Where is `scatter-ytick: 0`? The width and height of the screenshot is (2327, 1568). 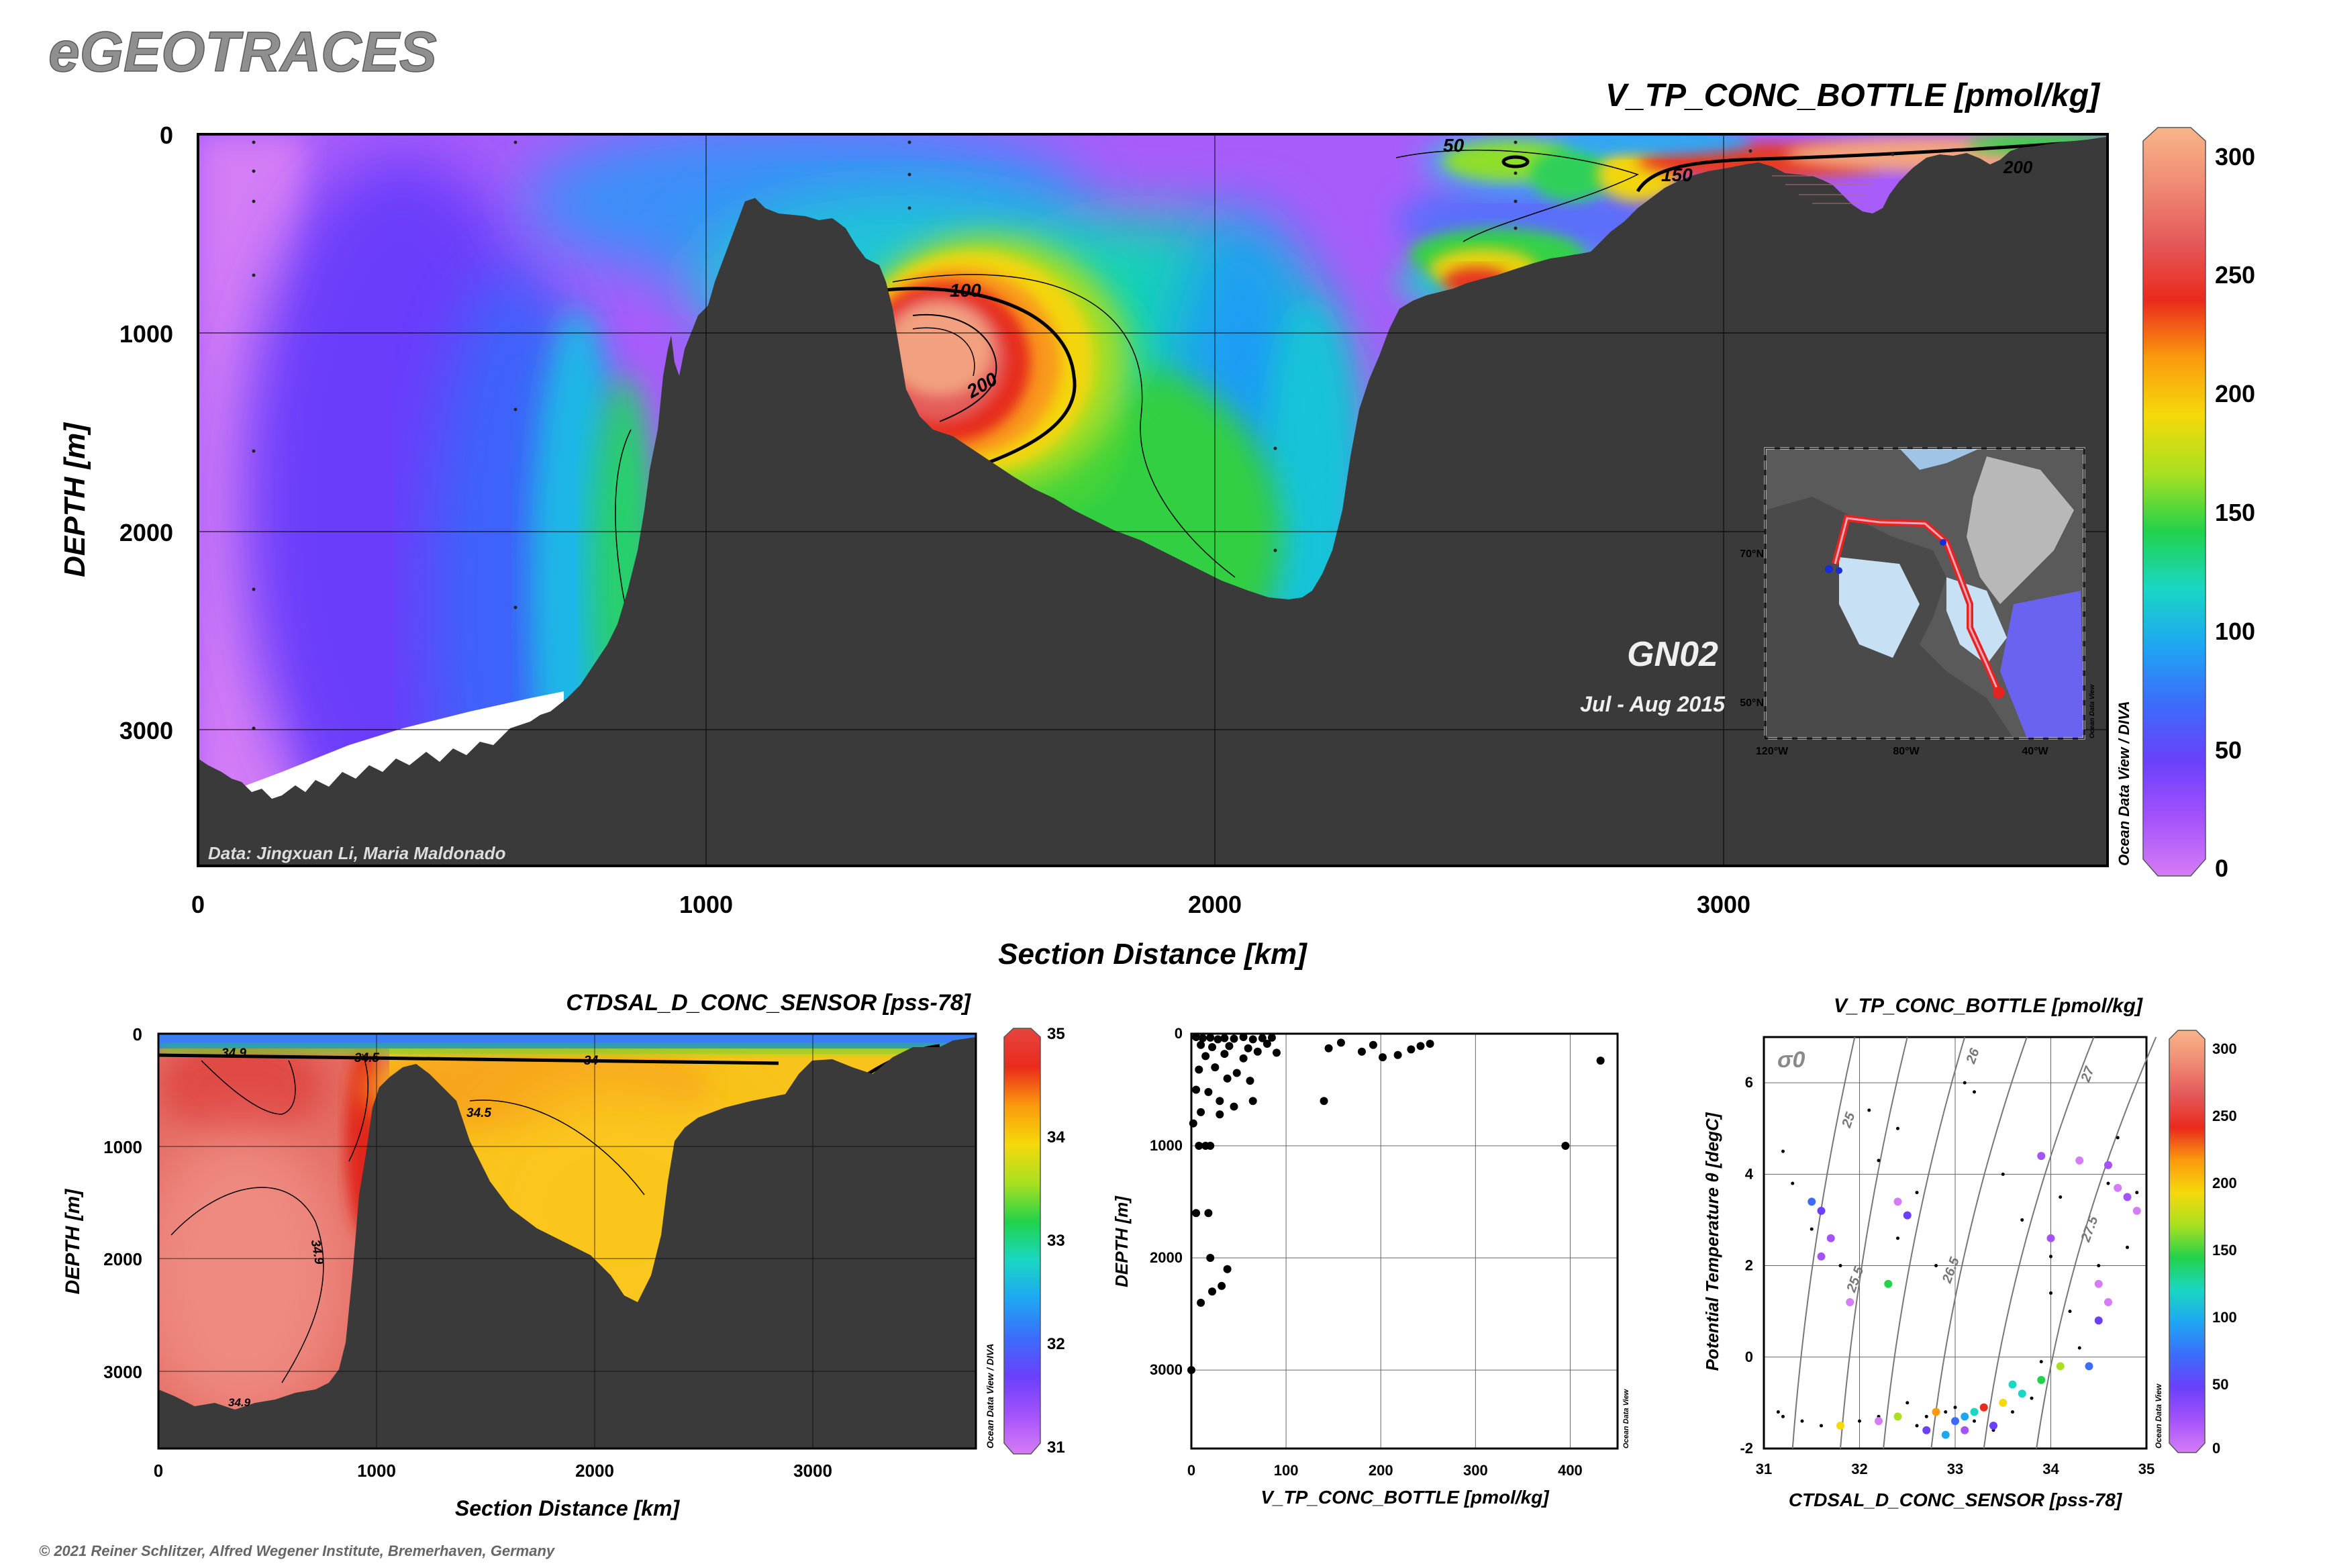
scatter-ytick: 0 is located at coordinates (1179, 1034).